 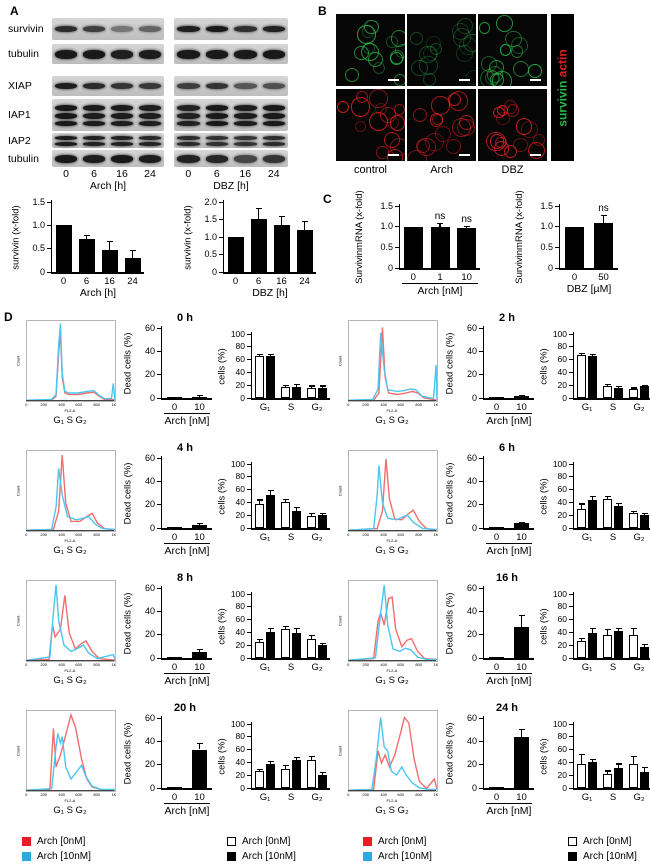 I want to click on category-underline, so click(x=440, y=284).